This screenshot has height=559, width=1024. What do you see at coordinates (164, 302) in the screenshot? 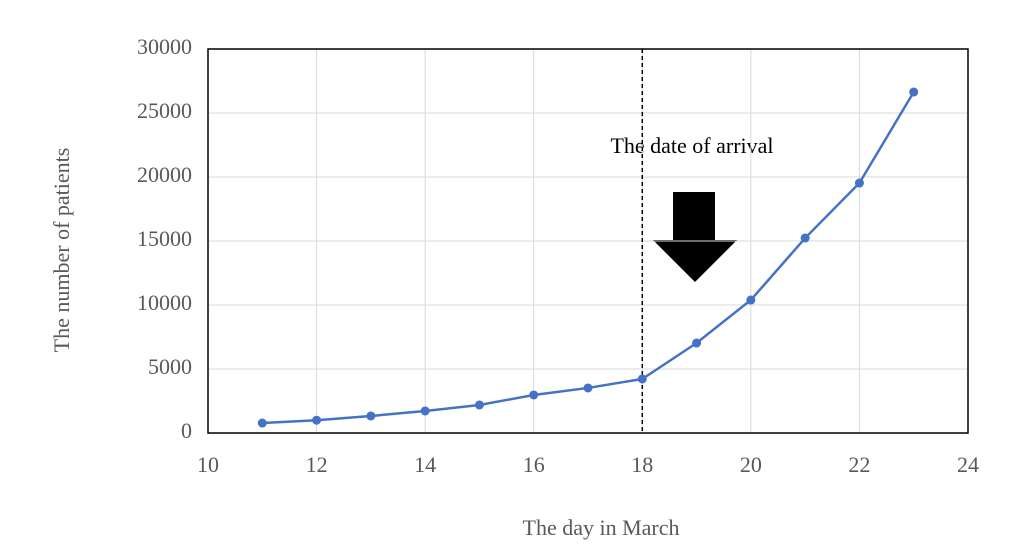
I see `y-tick-label: 10000` at bounding box center [164, 302].